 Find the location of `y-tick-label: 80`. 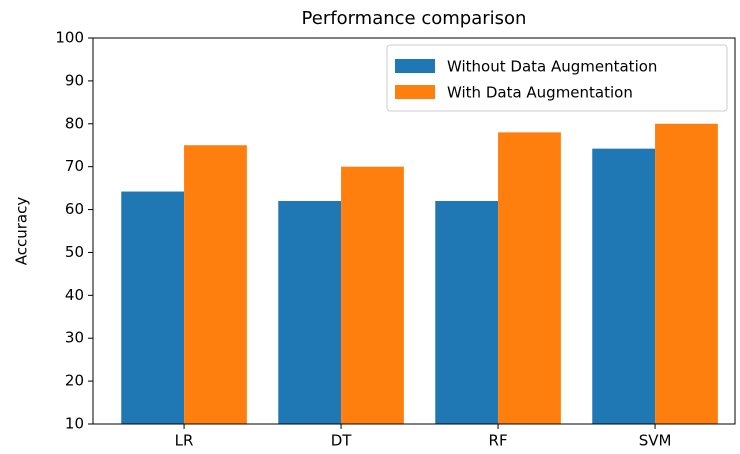

y-tick-label: 80 is located at coordinates (74, 123).